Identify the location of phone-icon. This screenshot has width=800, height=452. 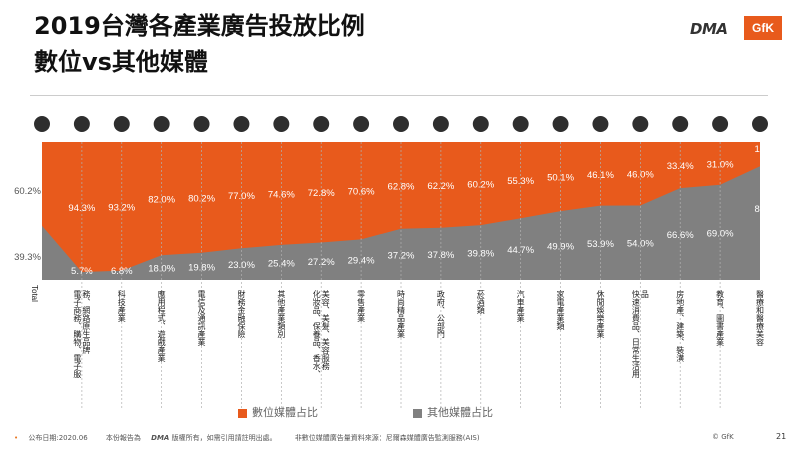
(201, 124).